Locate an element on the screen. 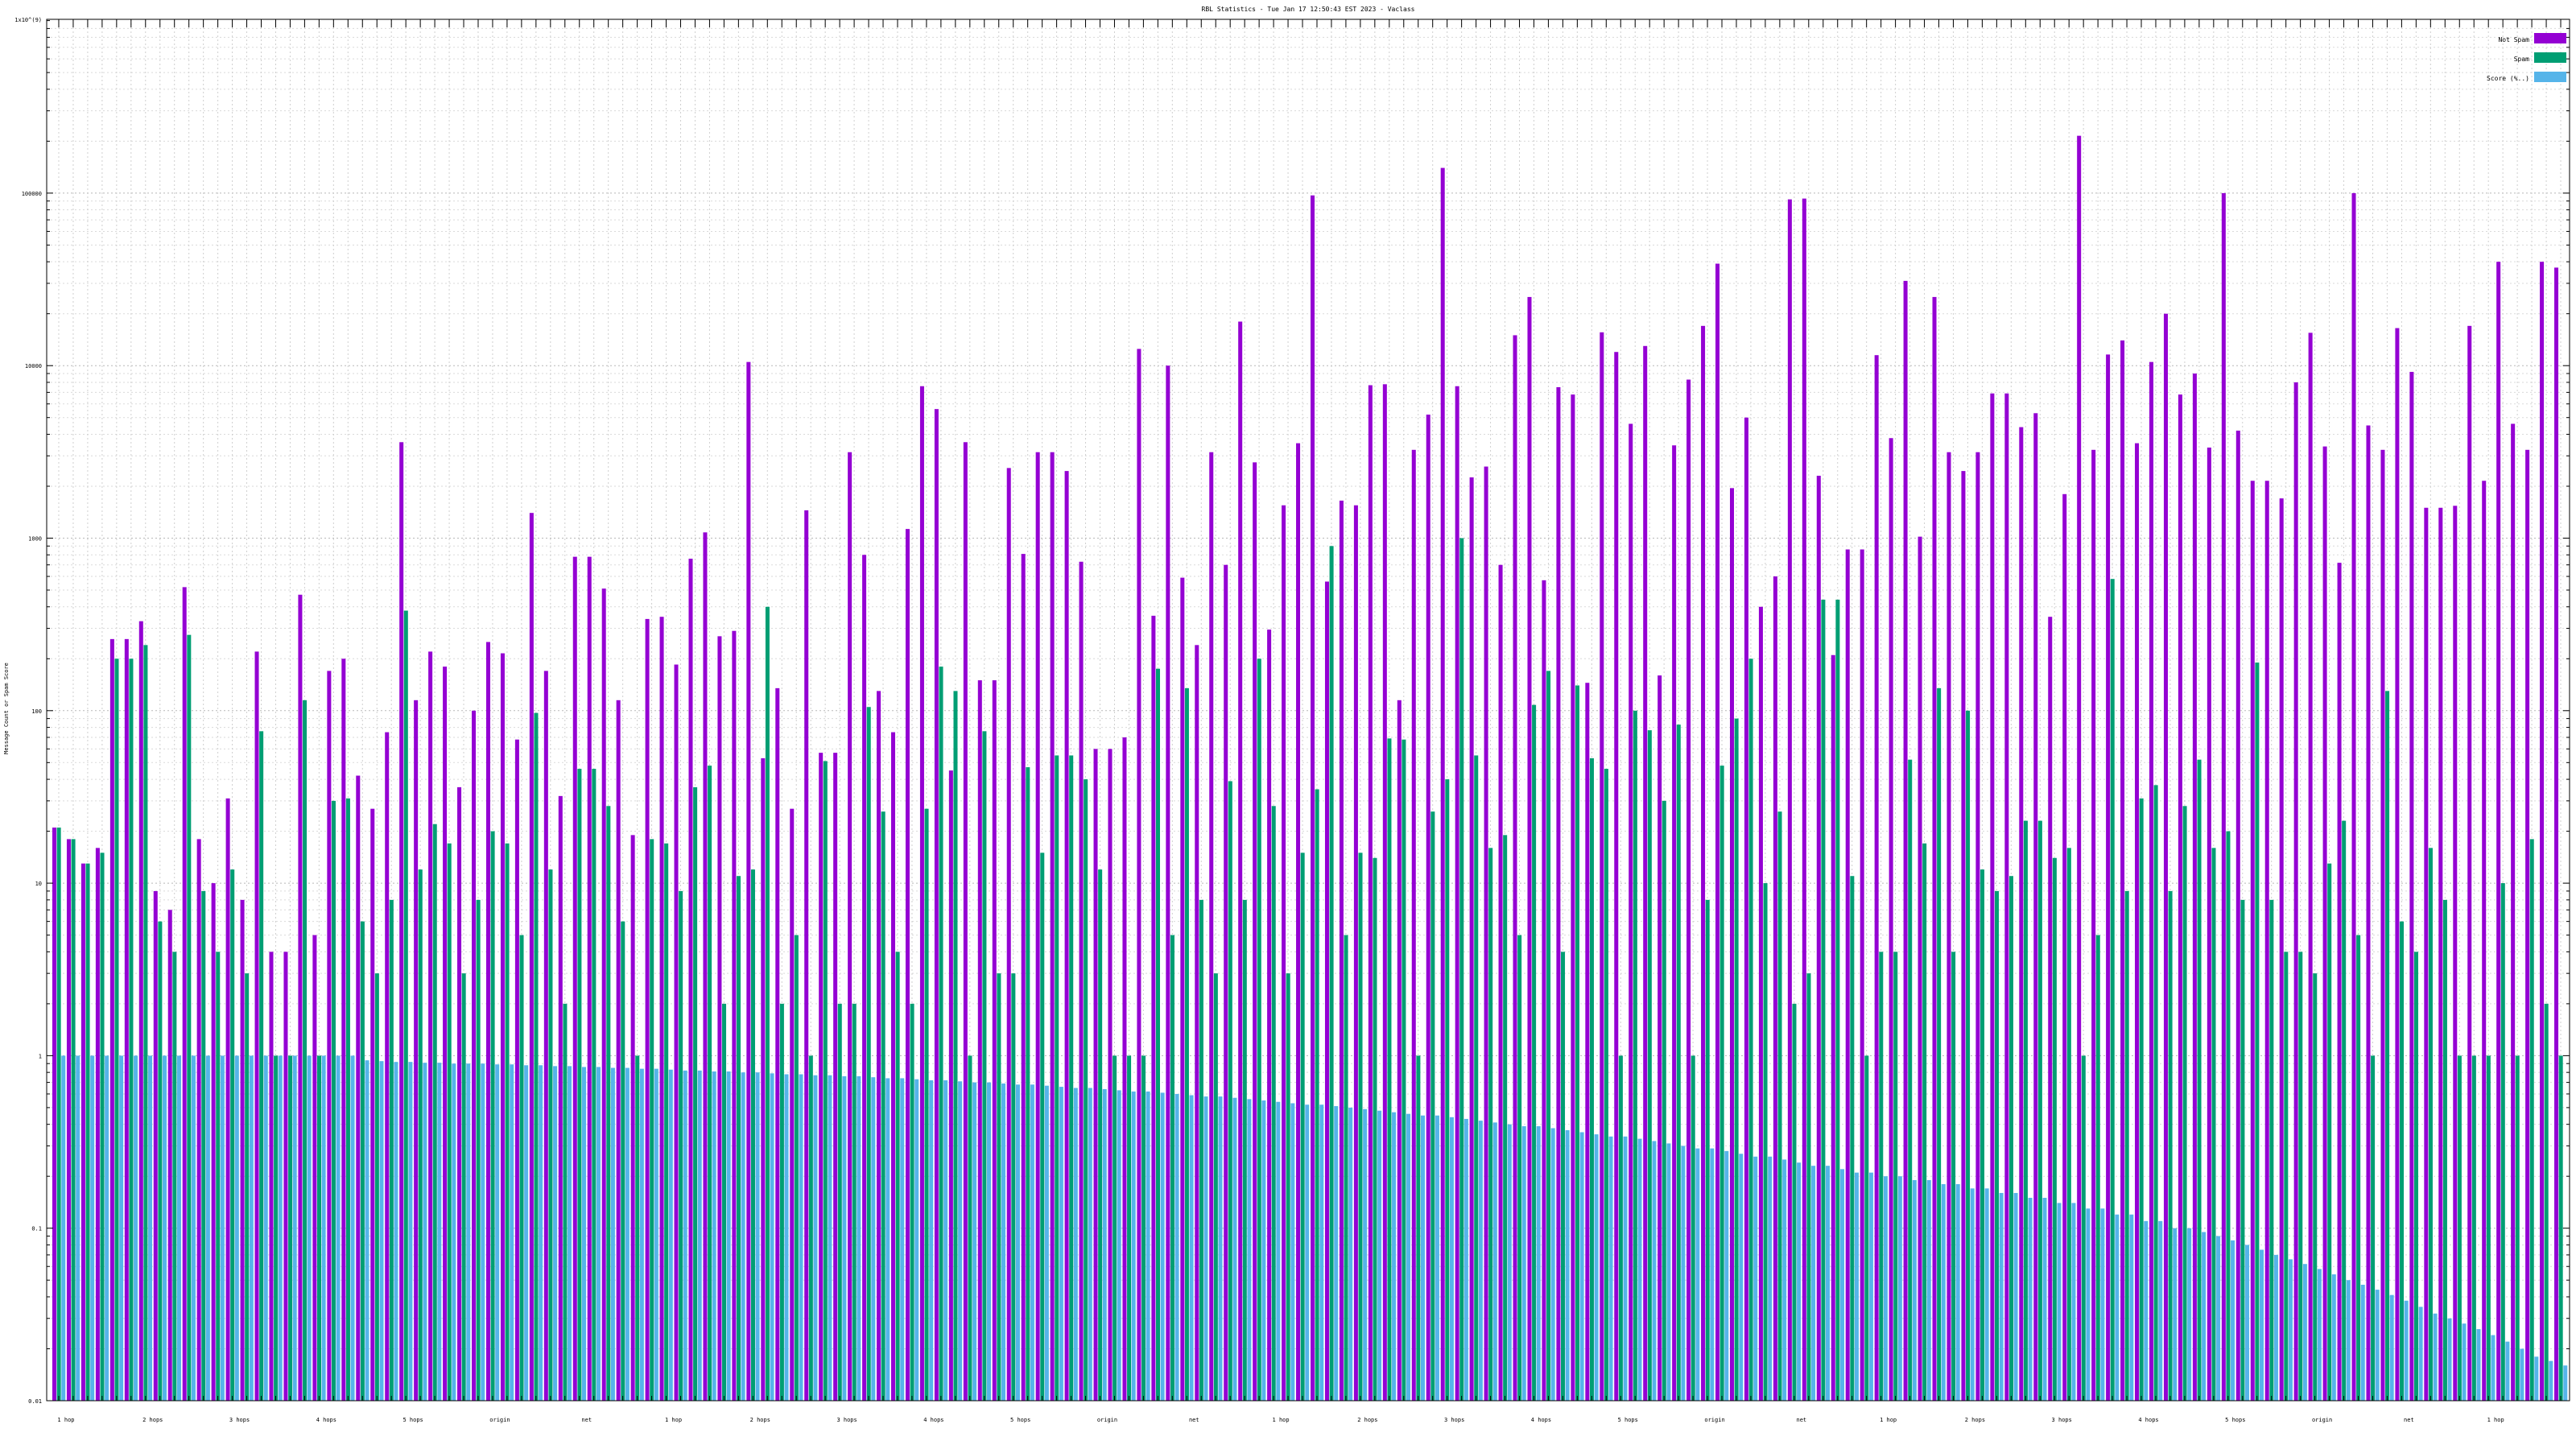 The height and width of the screenshot is (1449, 2576). category-label-fragment: 5 hops is located at coordinates (1628, 1420).